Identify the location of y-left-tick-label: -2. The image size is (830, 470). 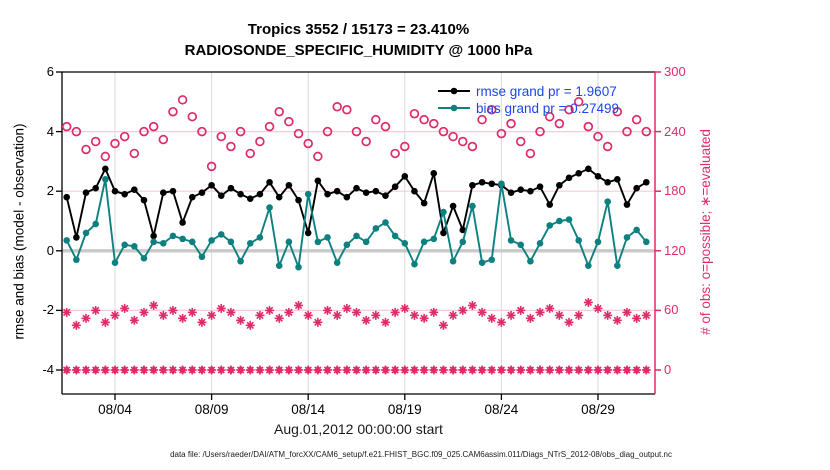
(48, 310).